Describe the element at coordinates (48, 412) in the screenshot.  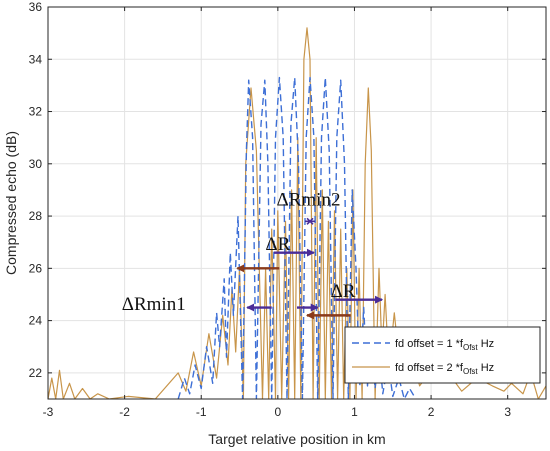
I see `x-tick-label: -3` at that location.